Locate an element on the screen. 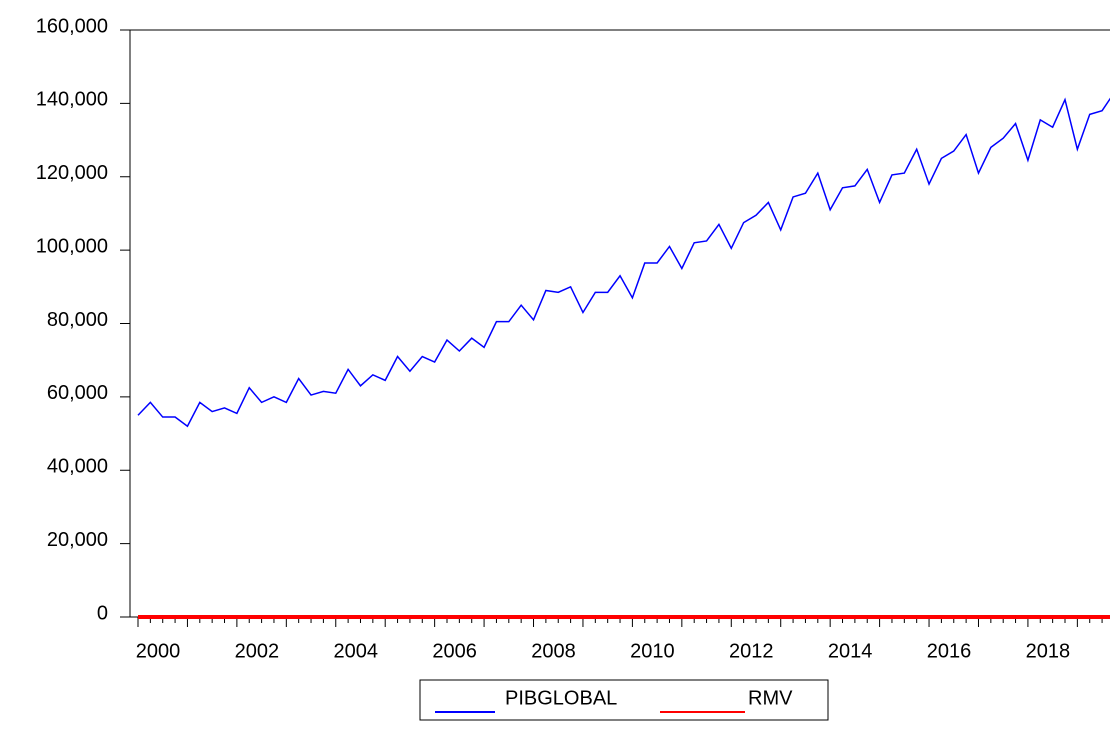 The width and height of the screenshot is (1110, 749). x-tick-label: 2000 is located at coordinates (158, 651).